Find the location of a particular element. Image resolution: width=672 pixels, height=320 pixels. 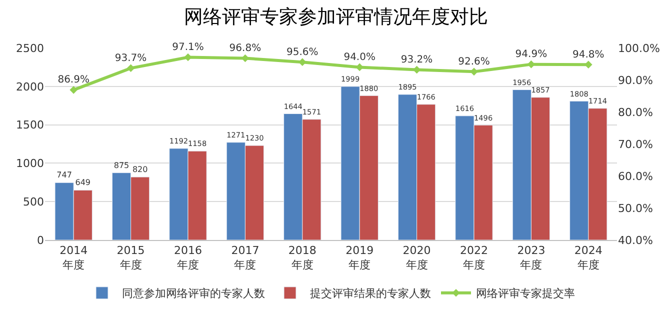

x-tick-label: 2015 年度 is located at coordinates (130, 258).